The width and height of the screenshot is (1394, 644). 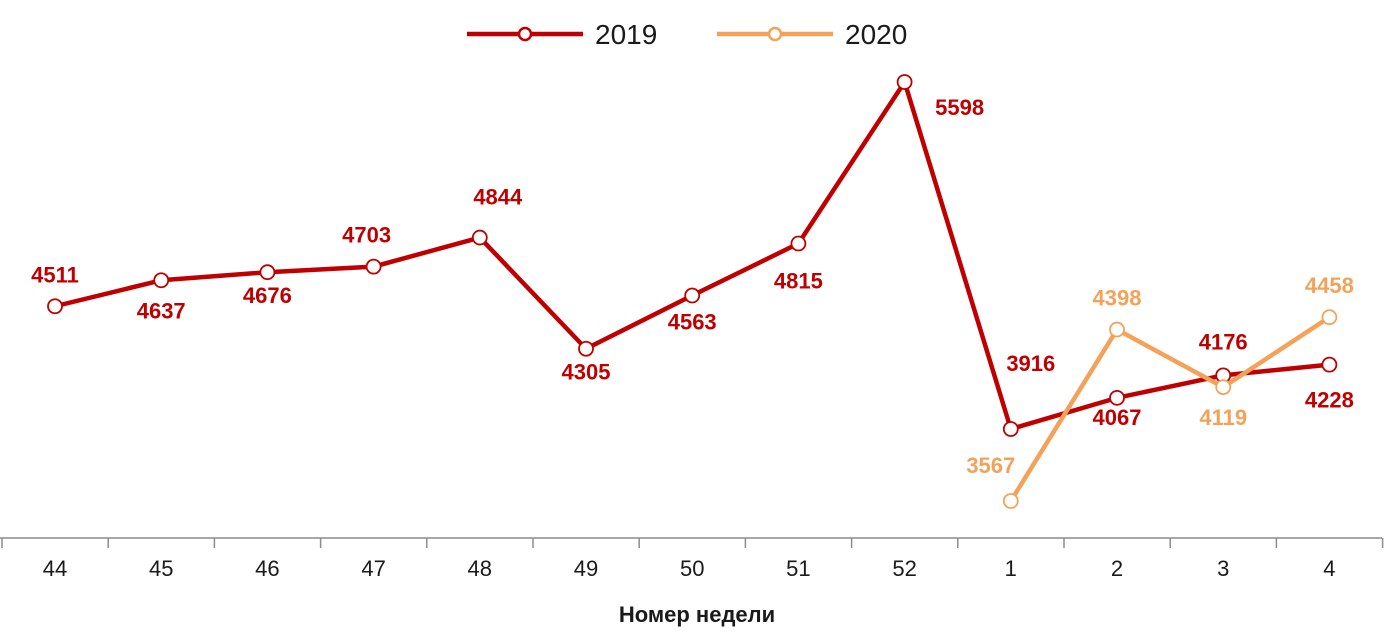 What do you see at coordinates (1223, 341) in the screenshot?
I see `data-label: 4176` at bounding box center [1223, 341].